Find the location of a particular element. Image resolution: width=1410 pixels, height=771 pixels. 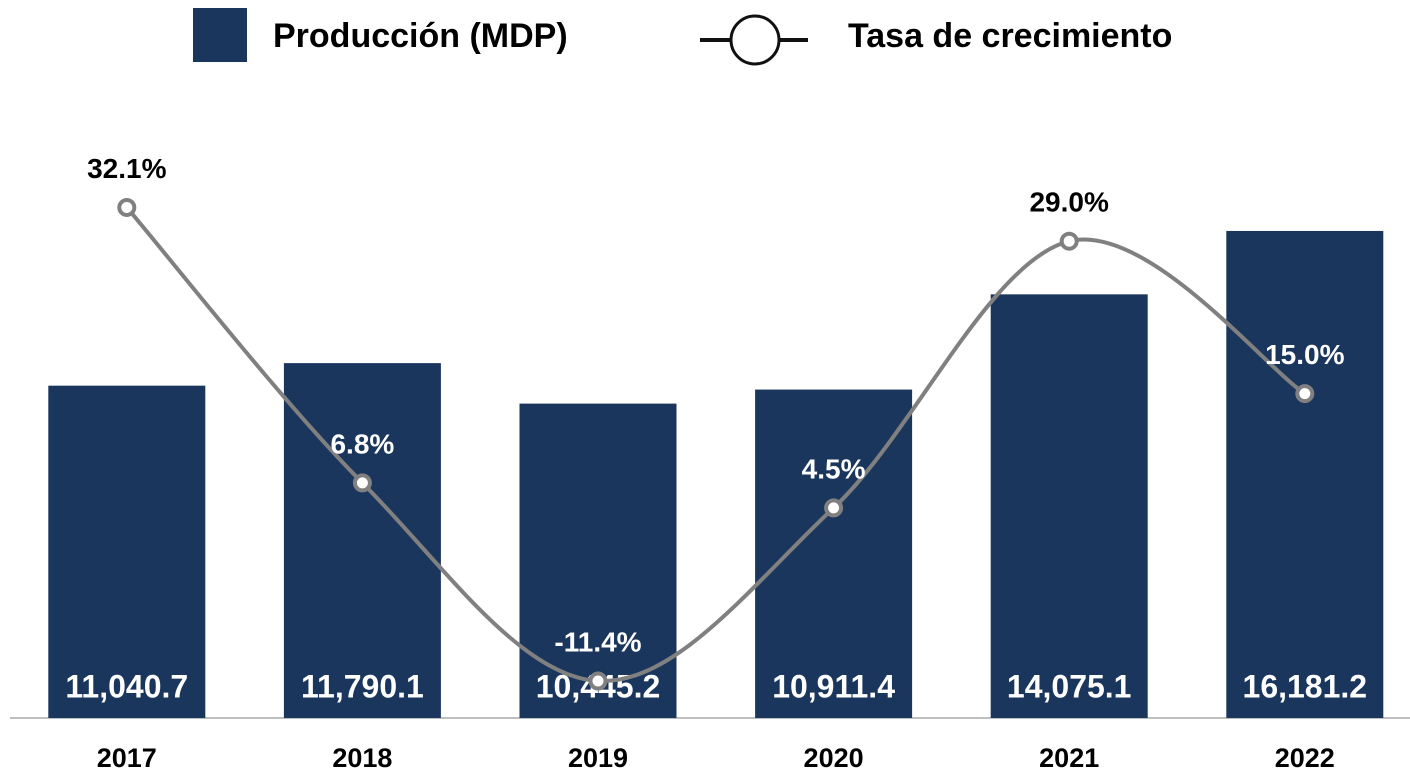

legend-label: Producción (MDP) is located at coordinates (420, 36).